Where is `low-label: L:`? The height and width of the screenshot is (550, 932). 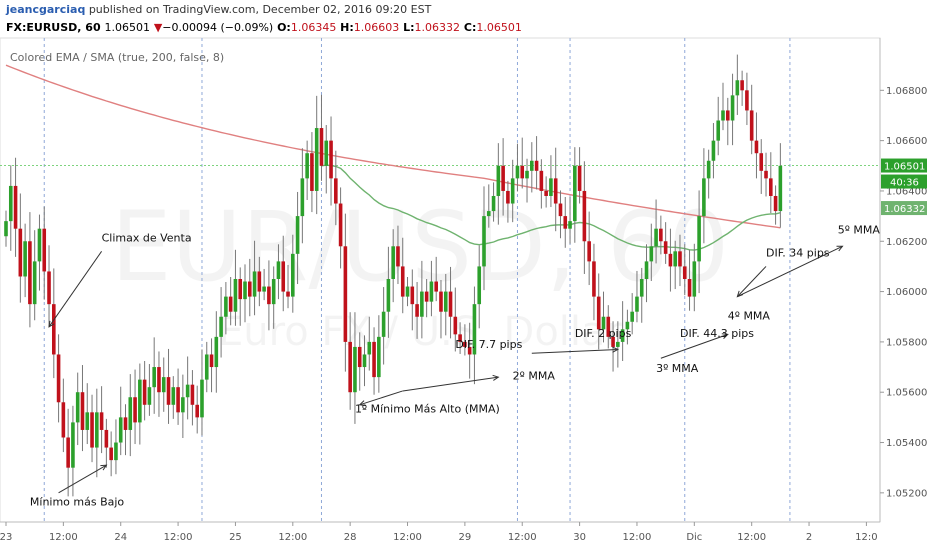
low-label: L: is located at coordinates (408, 27).